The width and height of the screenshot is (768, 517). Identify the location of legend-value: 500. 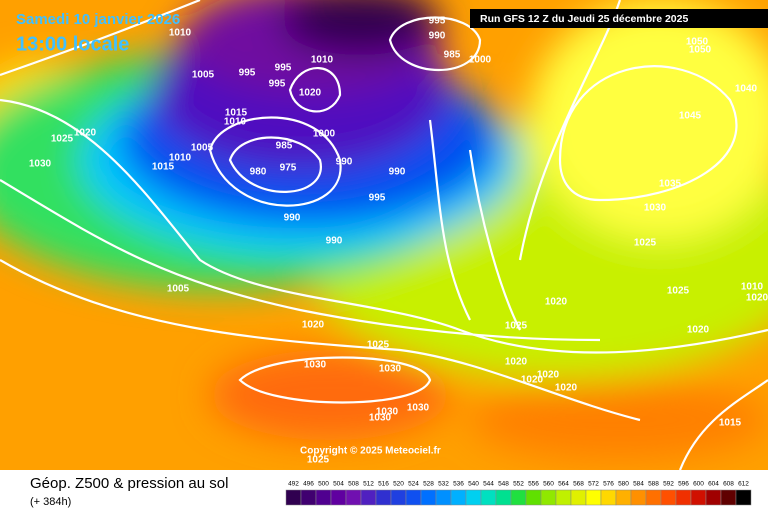
(323, 484).